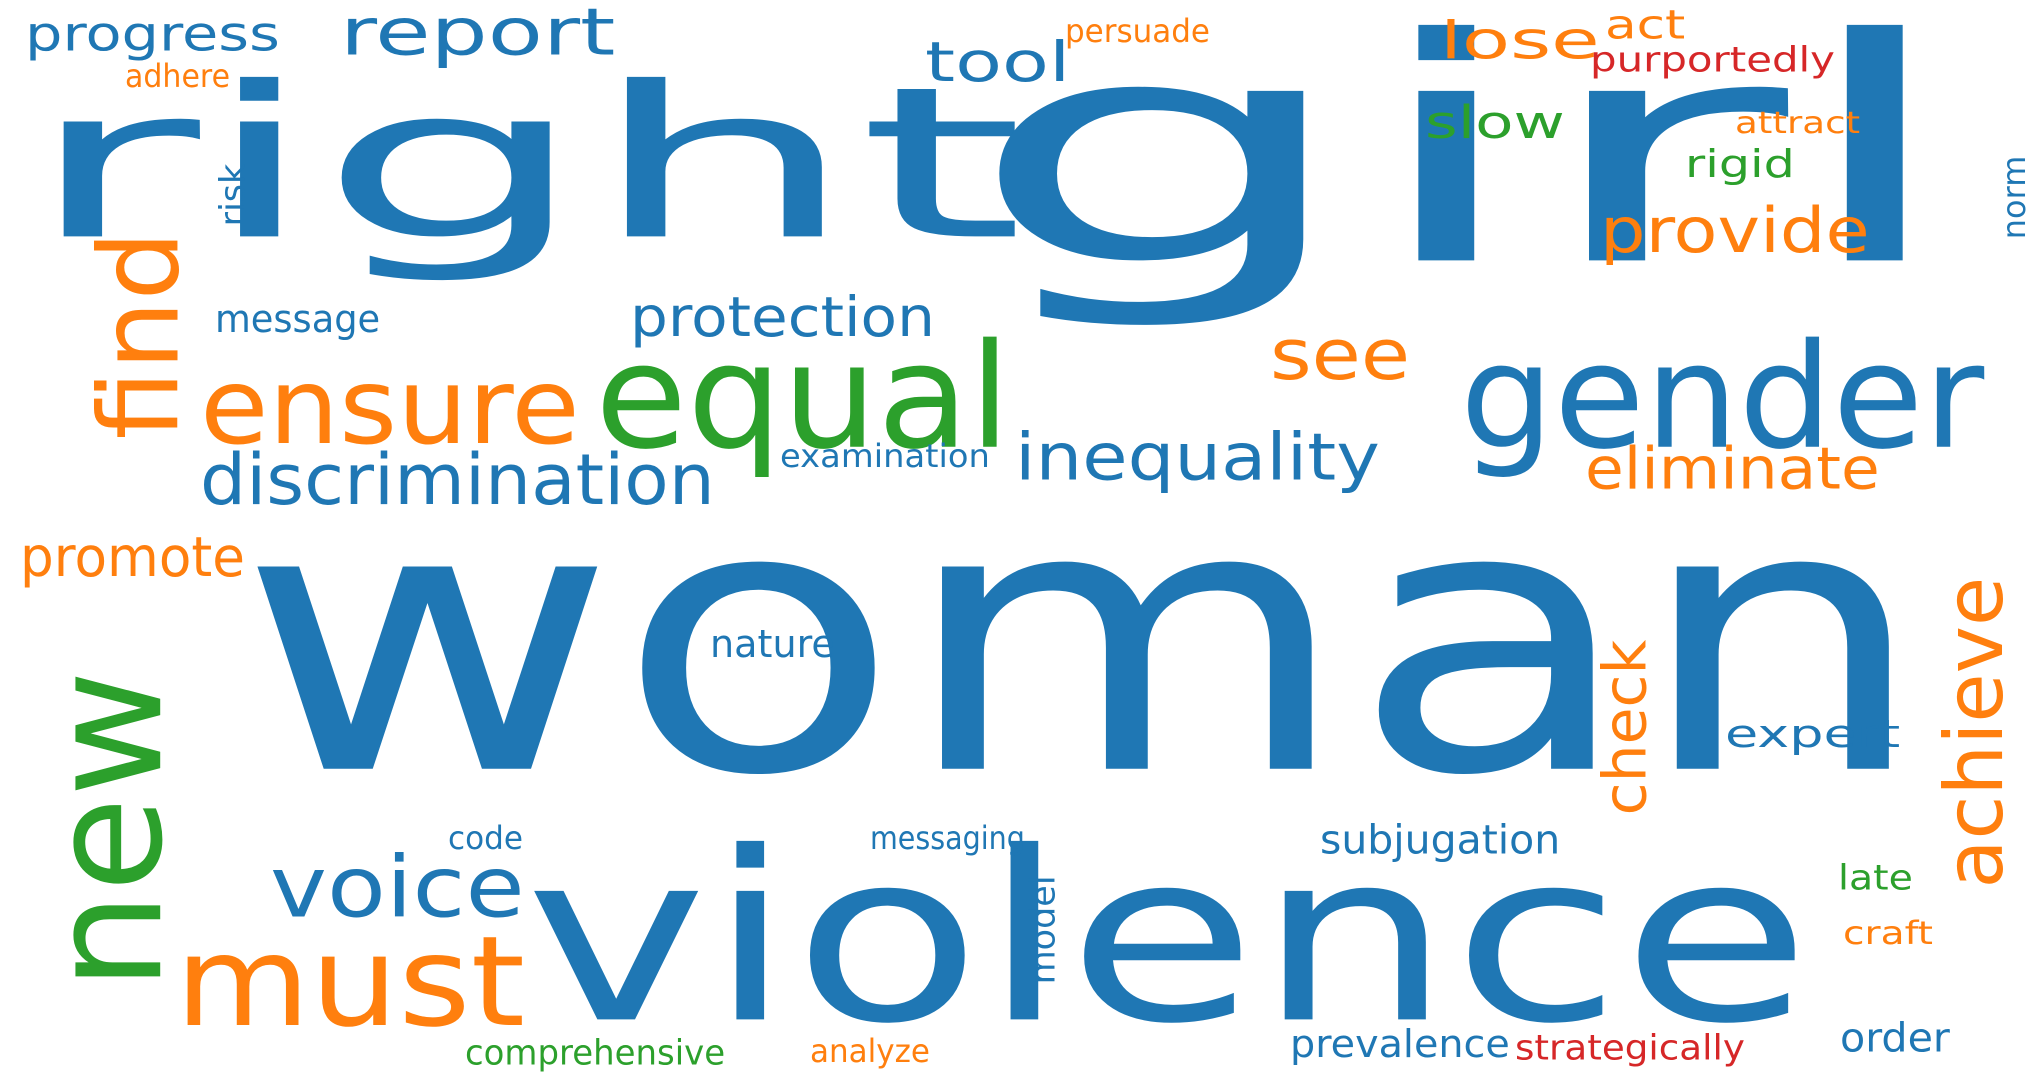 The image size is (2040, 1080). I want to click on word-promote: promote, so click(132, 557).